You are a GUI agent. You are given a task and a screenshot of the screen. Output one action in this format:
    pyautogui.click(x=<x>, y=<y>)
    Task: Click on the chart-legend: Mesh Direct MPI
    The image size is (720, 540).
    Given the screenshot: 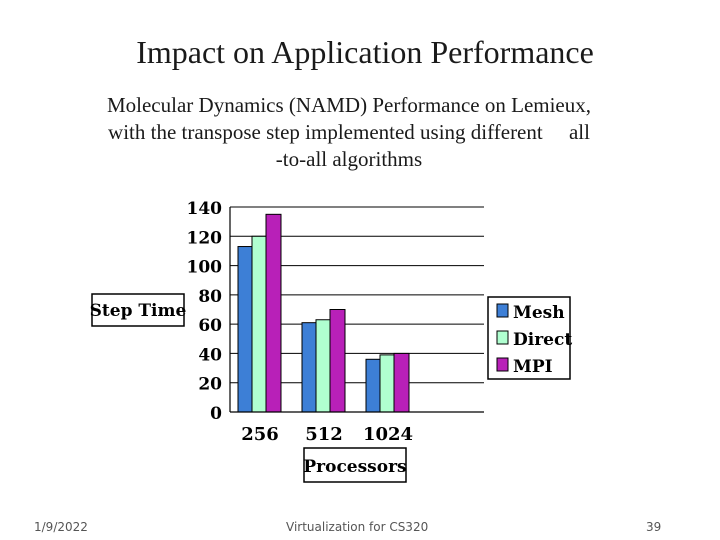 What is the action you would take?
    pyautogui.click(x=529, y=338)
    